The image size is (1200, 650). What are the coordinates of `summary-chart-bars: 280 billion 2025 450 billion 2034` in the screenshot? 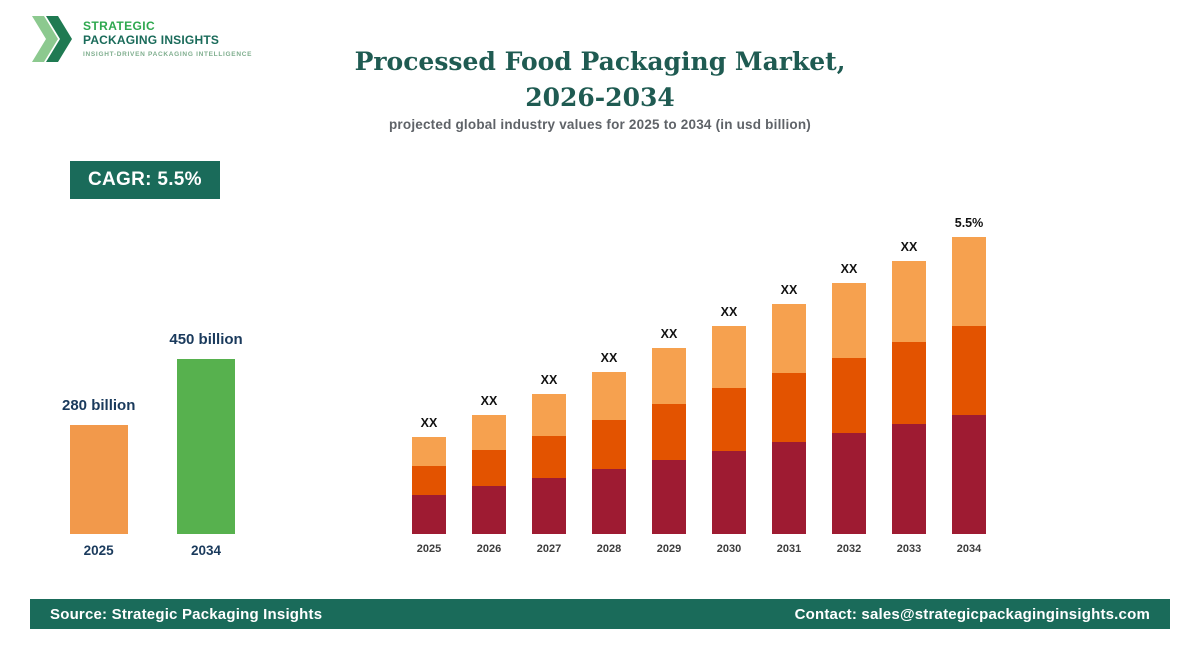 It's located at (152, 444).